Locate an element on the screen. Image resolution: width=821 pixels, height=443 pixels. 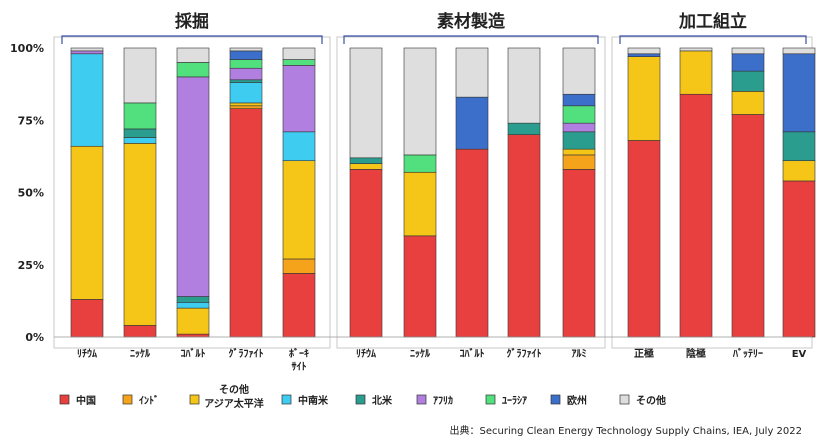
x-tick-label: ｱﾙﾐ is located at coordinates (579, 354).